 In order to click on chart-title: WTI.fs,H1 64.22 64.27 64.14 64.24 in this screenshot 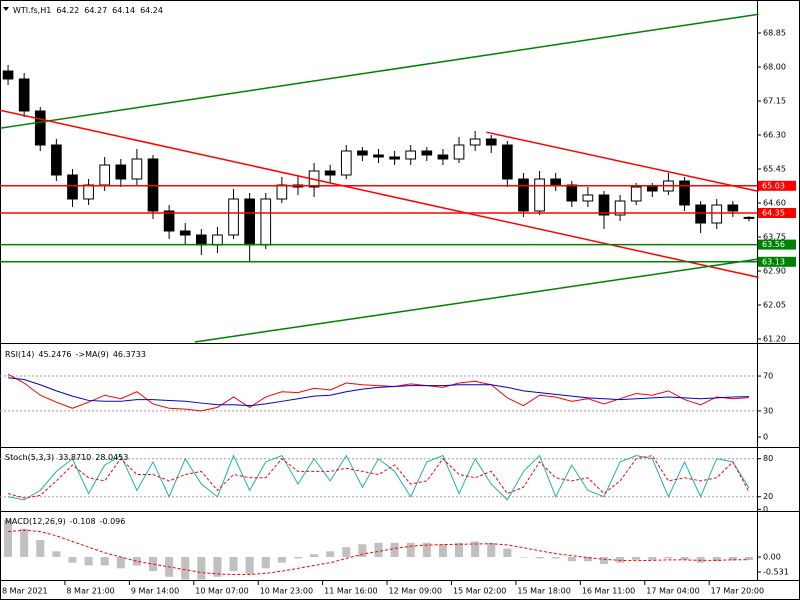, I will do `click(88, 10)`.